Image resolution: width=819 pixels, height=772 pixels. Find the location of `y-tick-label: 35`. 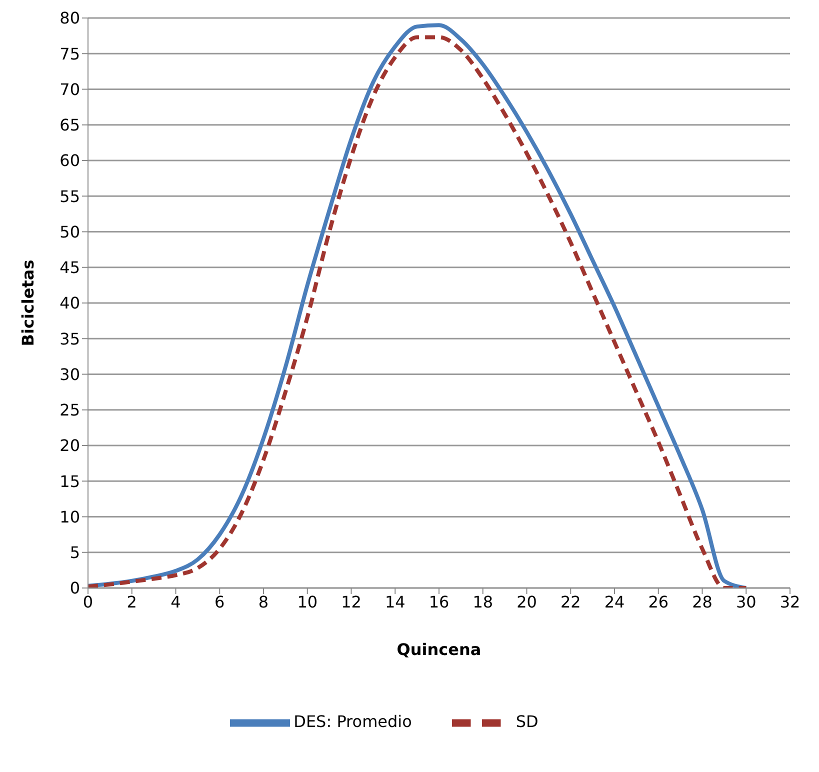

y-tick-label: 35 is located at coordinates (70, 338).